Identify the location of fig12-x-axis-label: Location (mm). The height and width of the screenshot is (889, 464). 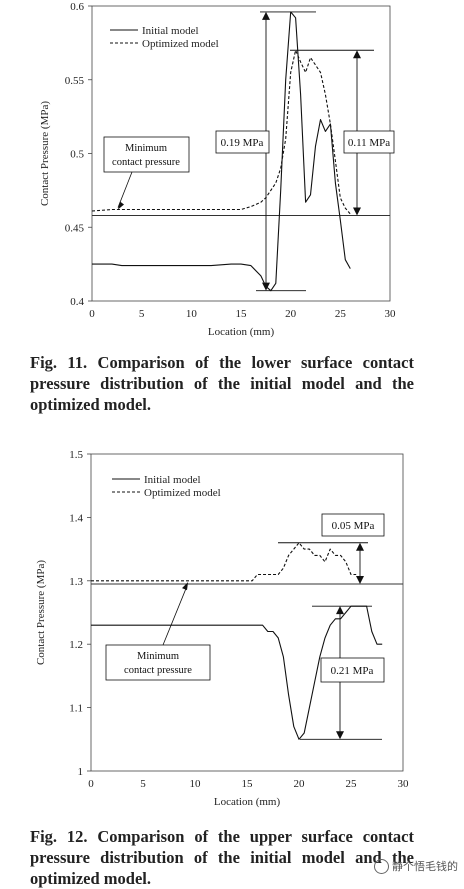
(247, 802).